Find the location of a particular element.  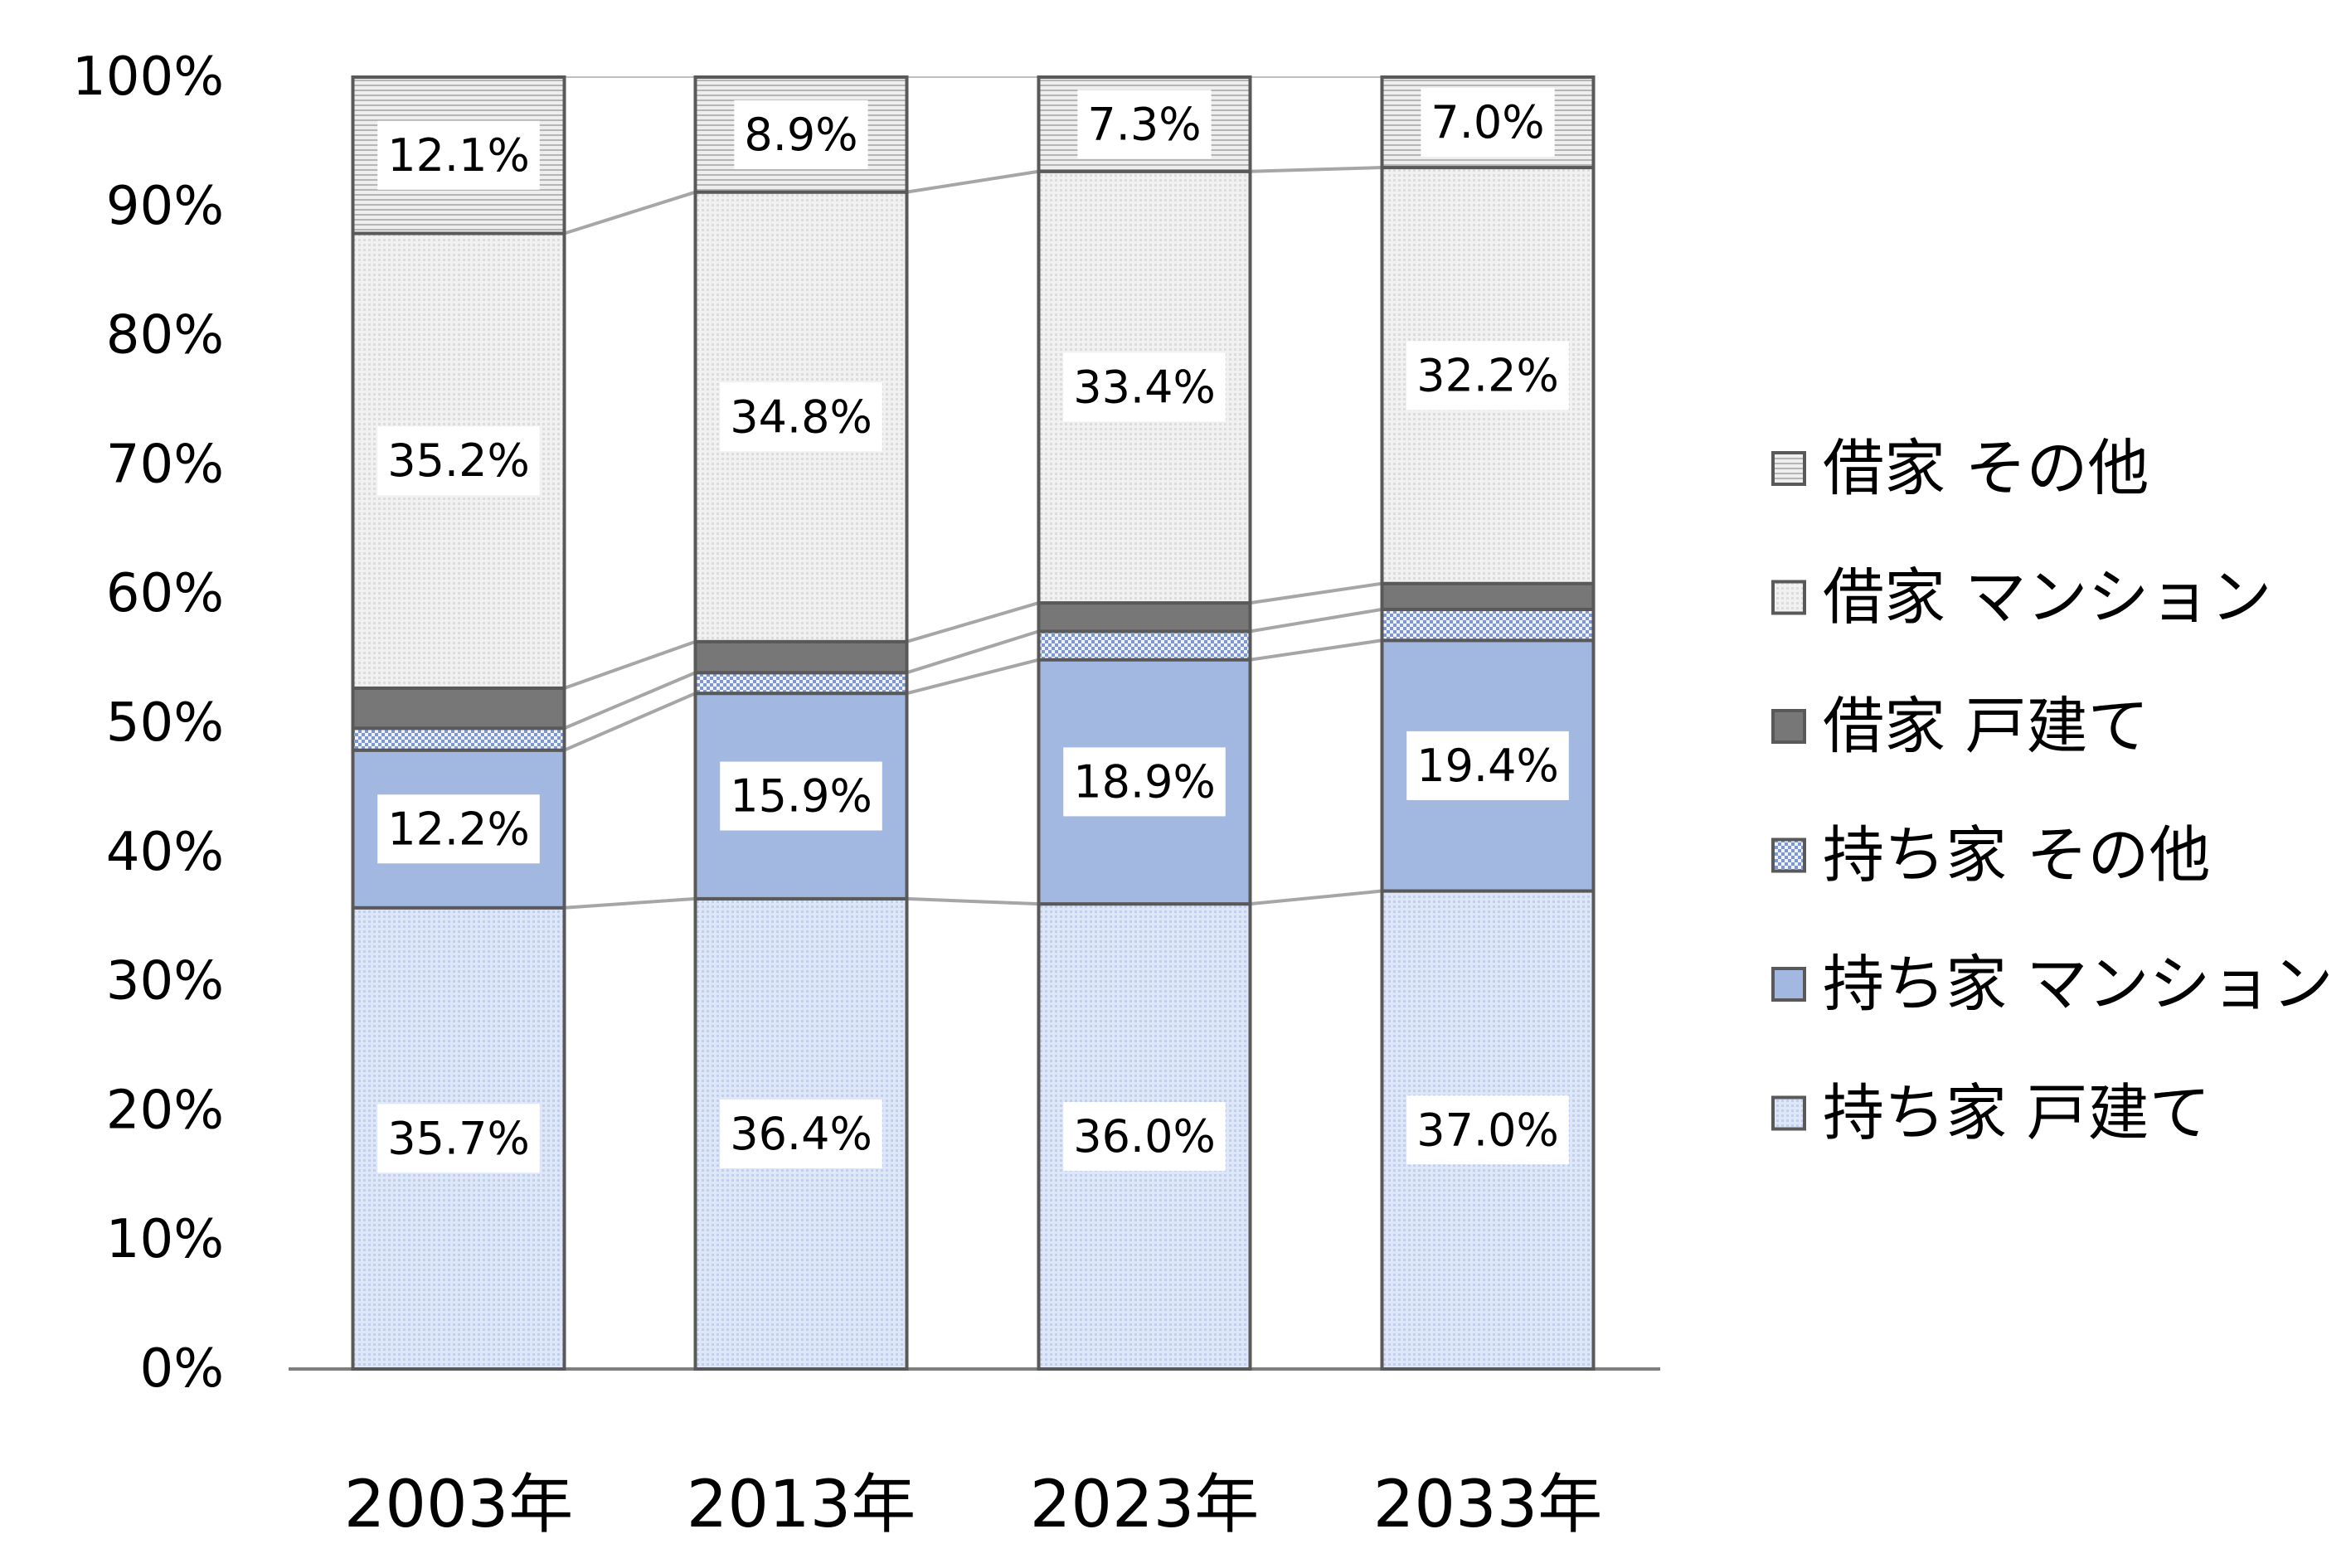

data-label-text: 35.7% is located at coordinates (458, 1138).